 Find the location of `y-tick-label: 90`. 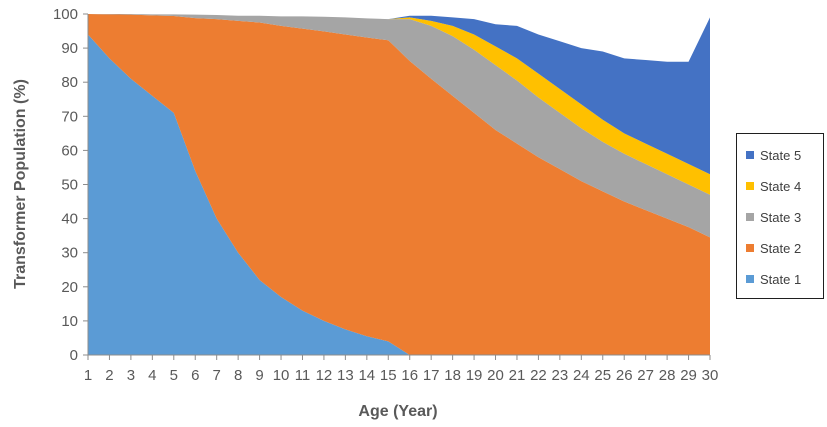

y-tick-label: 90 is located at coordinates (69, 48).